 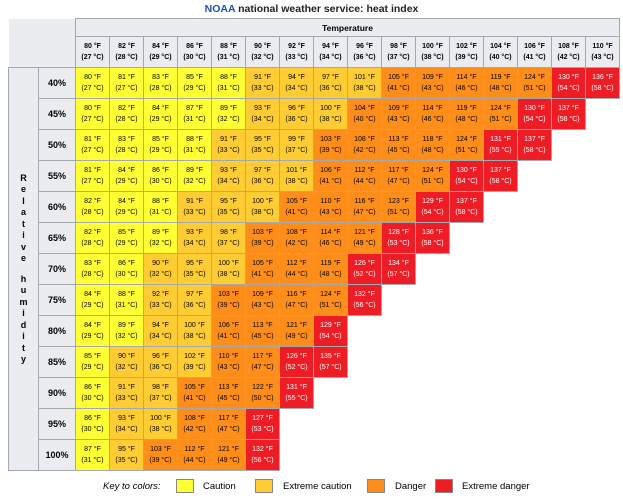 I want to click on heat-f: 132 °F, so click(x=364, y=294).